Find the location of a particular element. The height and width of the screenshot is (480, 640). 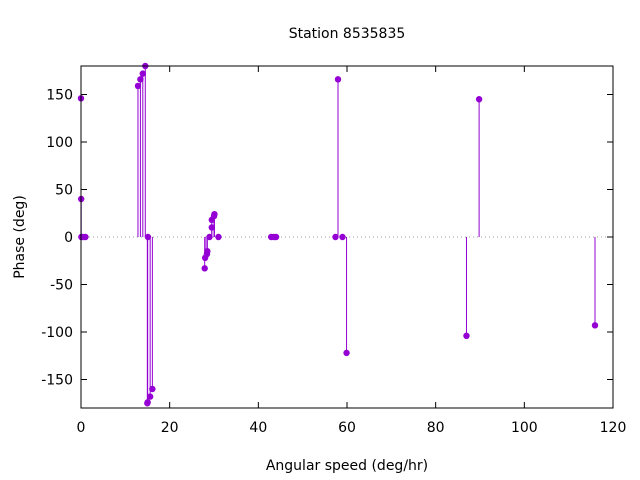

x-tick-label: 20 is located at coordinates (170, 428).